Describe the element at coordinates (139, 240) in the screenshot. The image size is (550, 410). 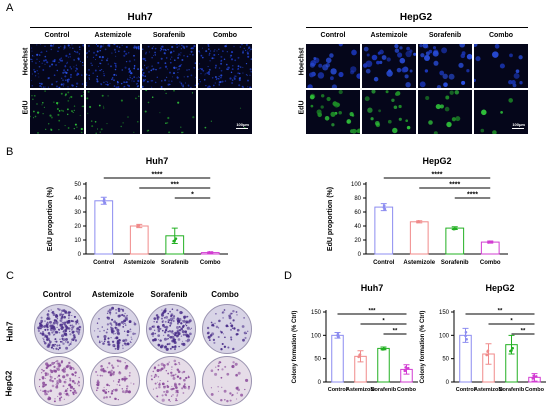
I see `bar-astemizole` at that location.